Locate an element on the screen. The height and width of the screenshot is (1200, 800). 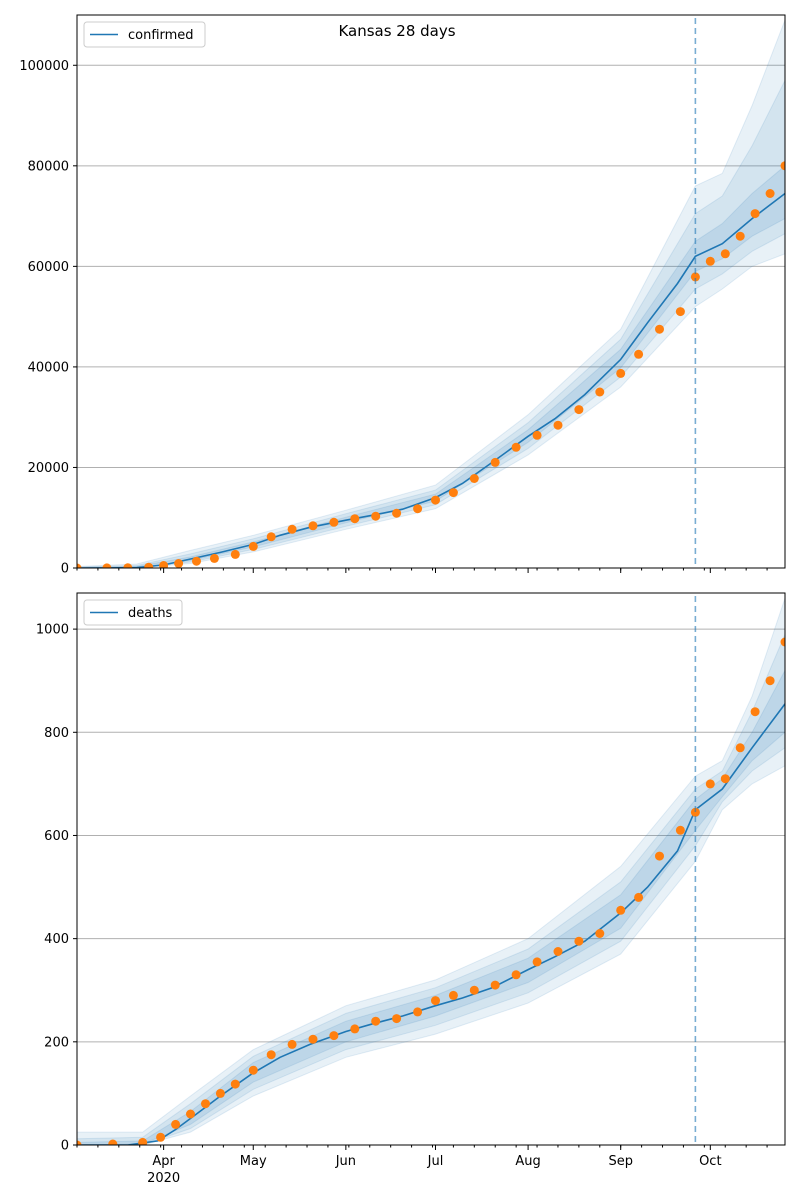
y-tick-label: 1000 is located at coordinates (52, 630).